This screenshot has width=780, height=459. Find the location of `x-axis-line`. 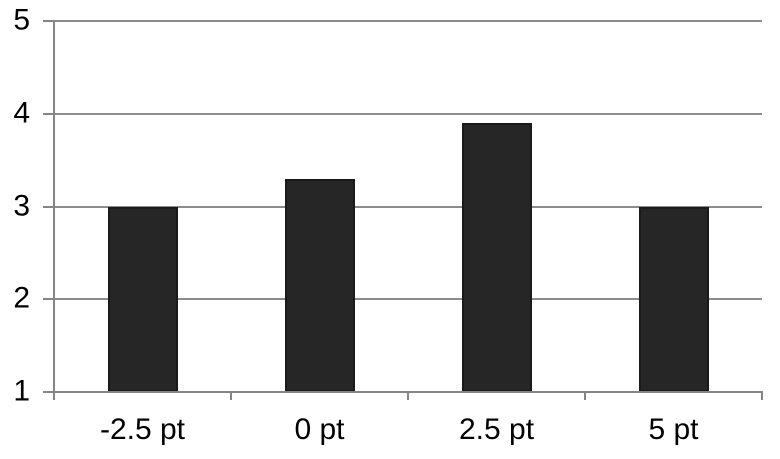

x-axis-line is located at coordinates (408, 392).